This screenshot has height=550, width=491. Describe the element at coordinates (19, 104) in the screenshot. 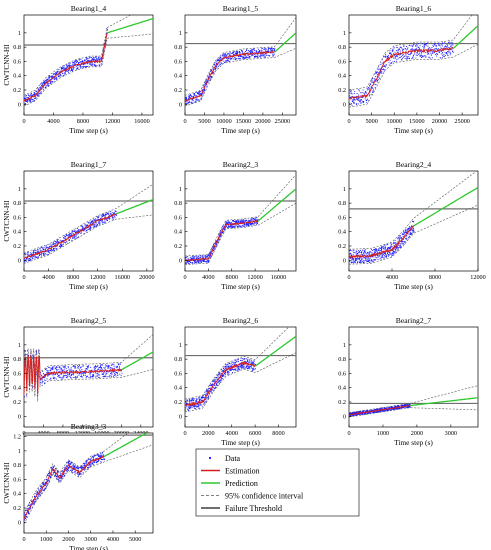

I see `y-tick-label: 0` at that location.